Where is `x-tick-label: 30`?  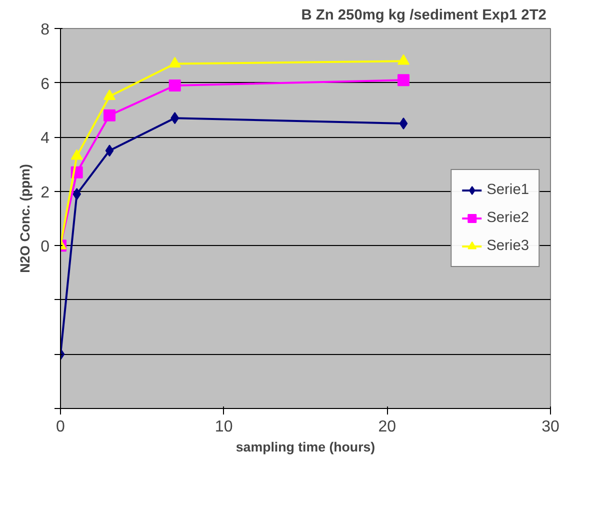 x-tick-label: 30 is located at coordinates (551, 427).